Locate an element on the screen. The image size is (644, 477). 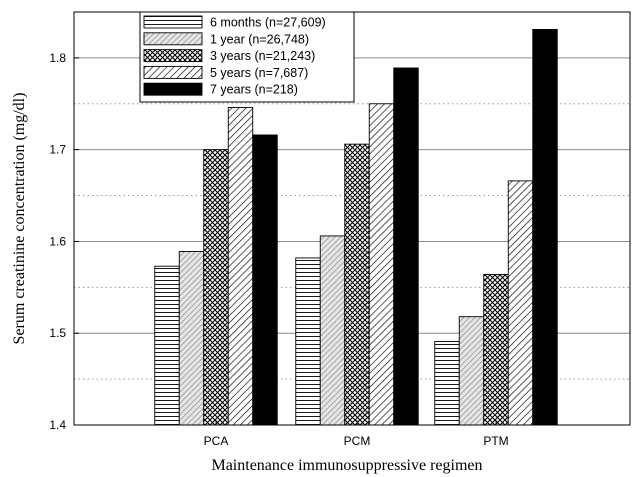
x-axis: PCA PCM PTM is located at coordinates (356, 434).